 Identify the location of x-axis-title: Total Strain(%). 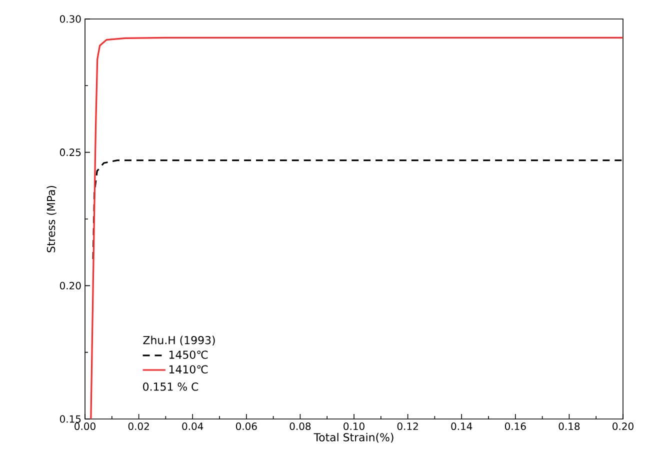
(354, 437).